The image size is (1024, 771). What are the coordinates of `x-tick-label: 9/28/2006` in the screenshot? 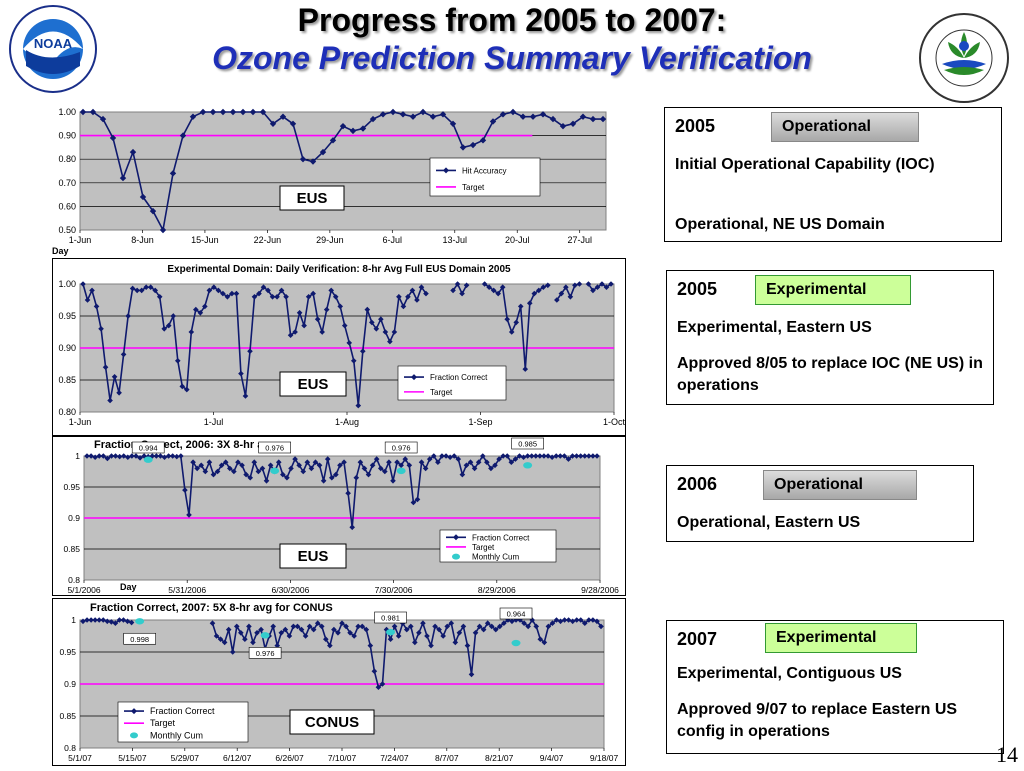 It's located at (600, 590).